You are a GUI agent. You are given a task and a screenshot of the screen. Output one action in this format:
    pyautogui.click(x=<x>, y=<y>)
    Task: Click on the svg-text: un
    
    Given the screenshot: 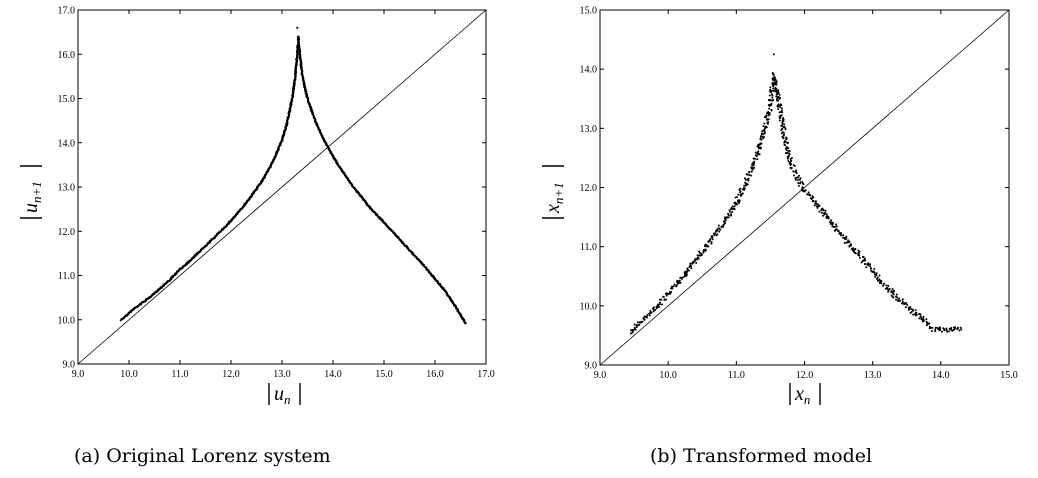 What is the action you would take?
    pyautogui.click(x=282, y=395)
    